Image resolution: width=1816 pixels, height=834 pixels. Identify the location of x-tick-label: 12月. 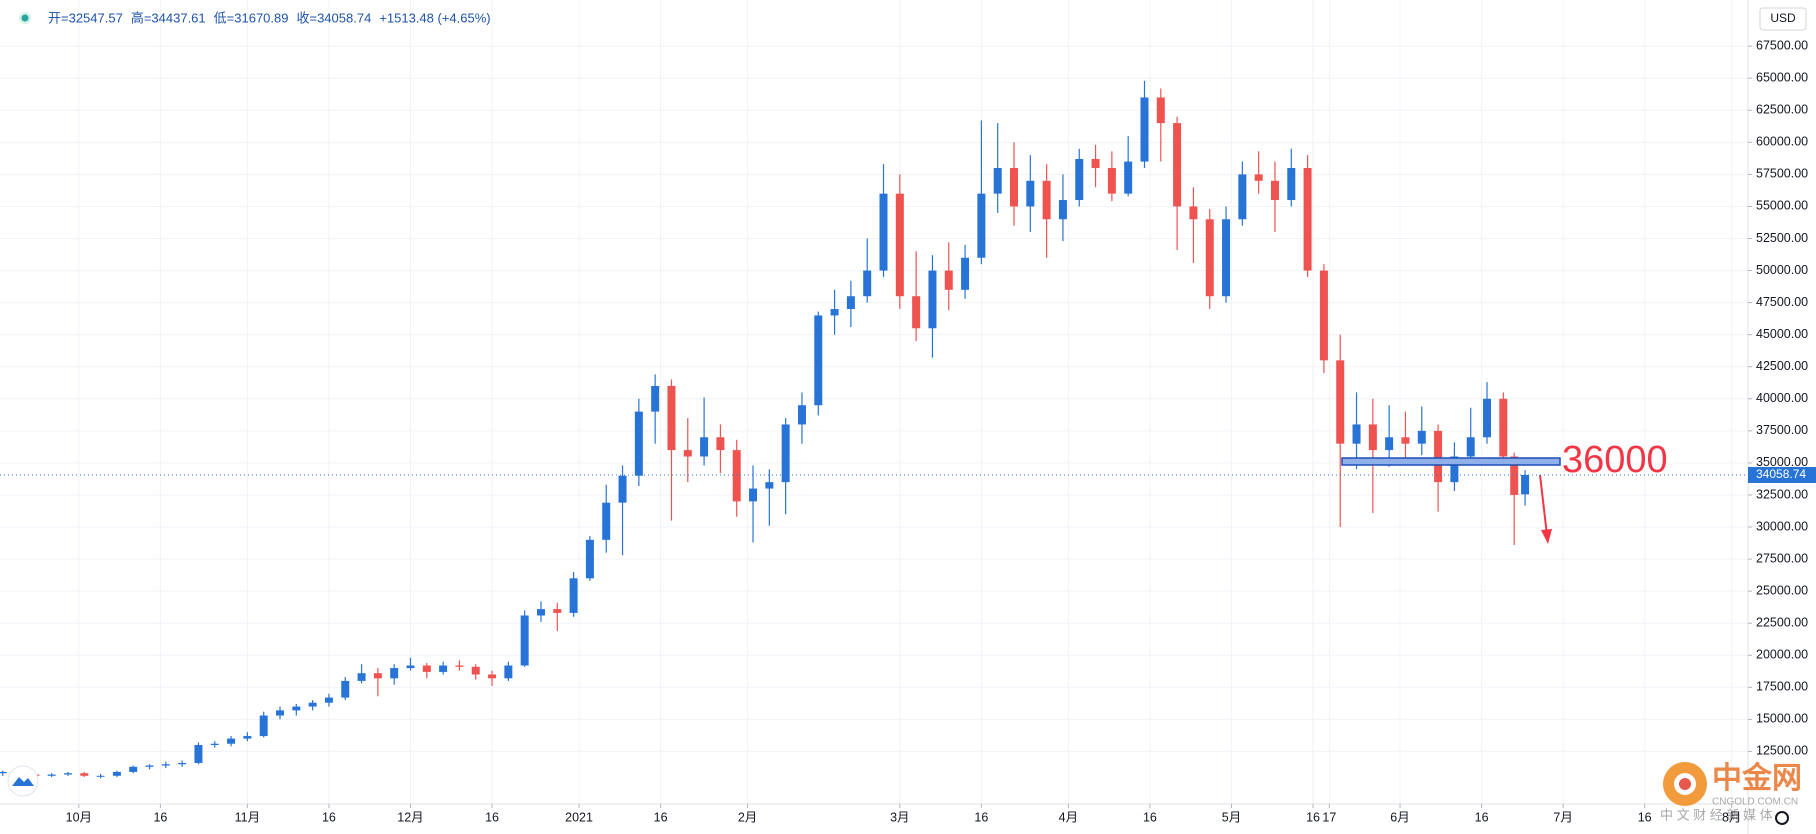
(410, 817).